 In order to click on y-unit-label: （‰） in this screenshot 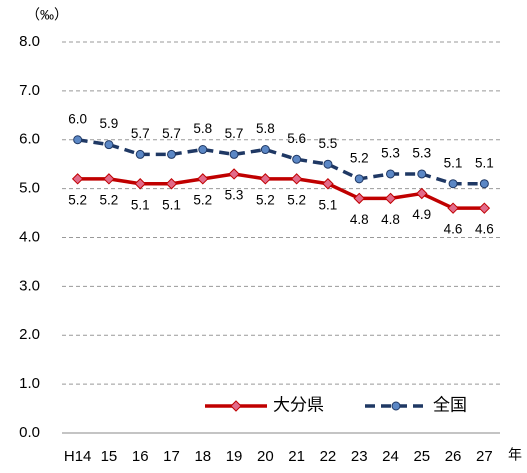, I will do `click(47, 15)`.